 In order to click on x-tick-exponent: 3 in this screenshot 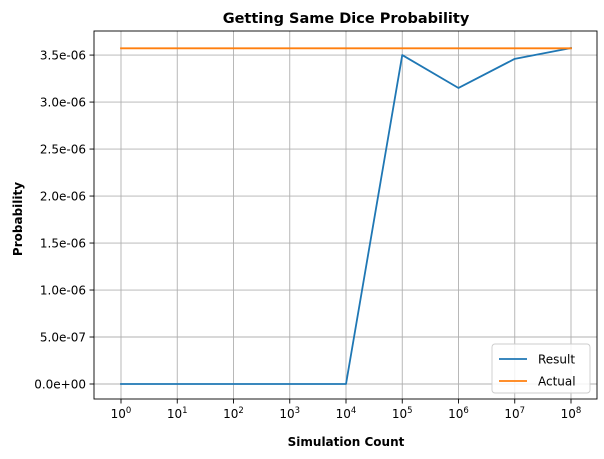, I will do `click(297, 411)`.